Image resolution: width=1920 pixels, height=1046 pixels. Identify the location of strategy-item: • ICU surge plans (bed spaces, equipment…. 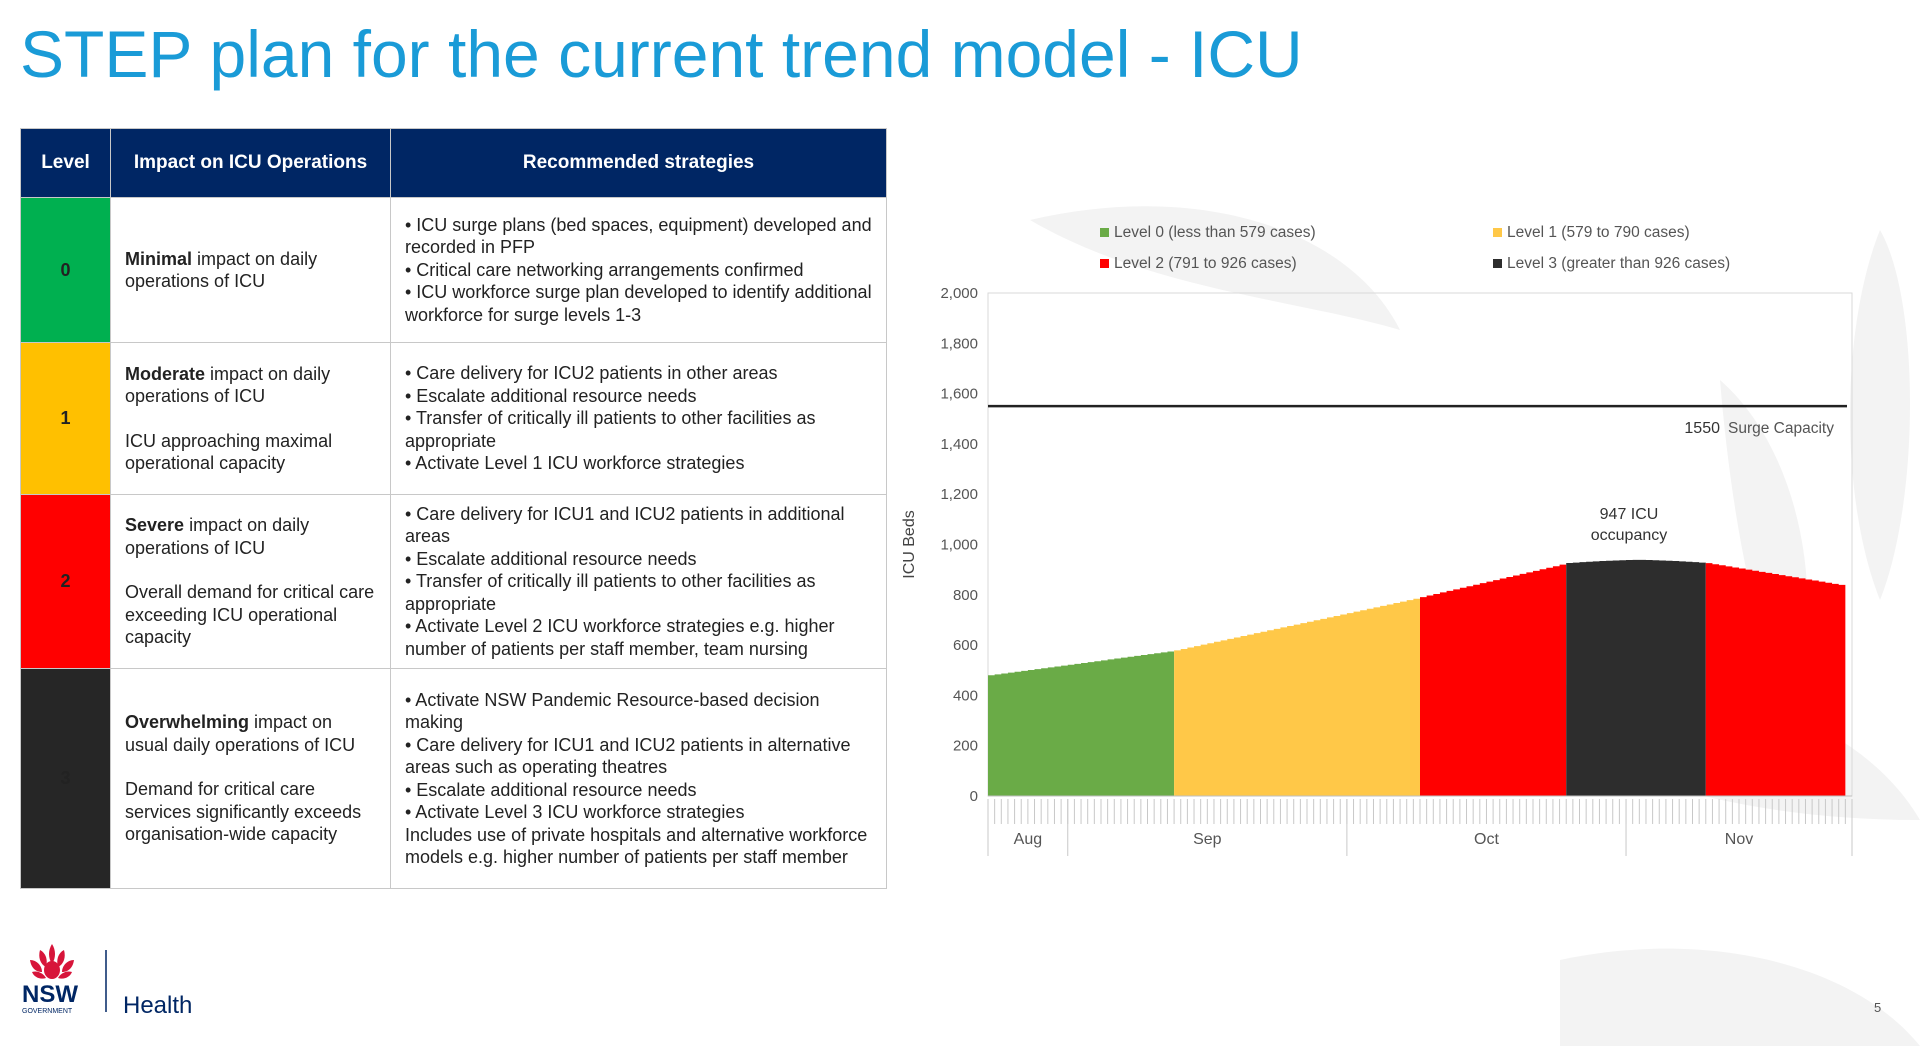
(638, 236).